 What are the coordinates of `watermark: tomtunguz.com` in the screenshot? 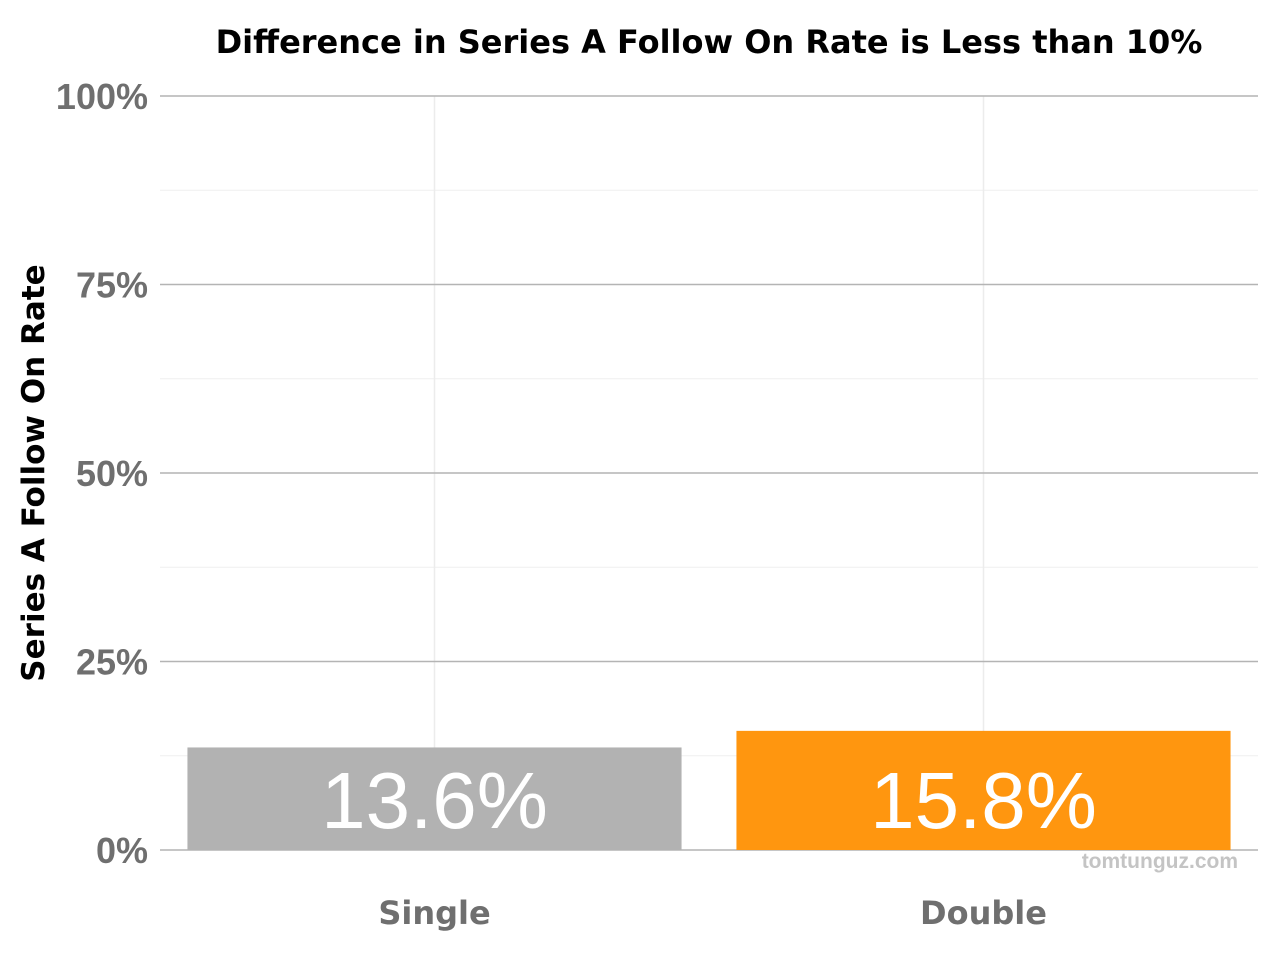 It's located at (1160, 861).